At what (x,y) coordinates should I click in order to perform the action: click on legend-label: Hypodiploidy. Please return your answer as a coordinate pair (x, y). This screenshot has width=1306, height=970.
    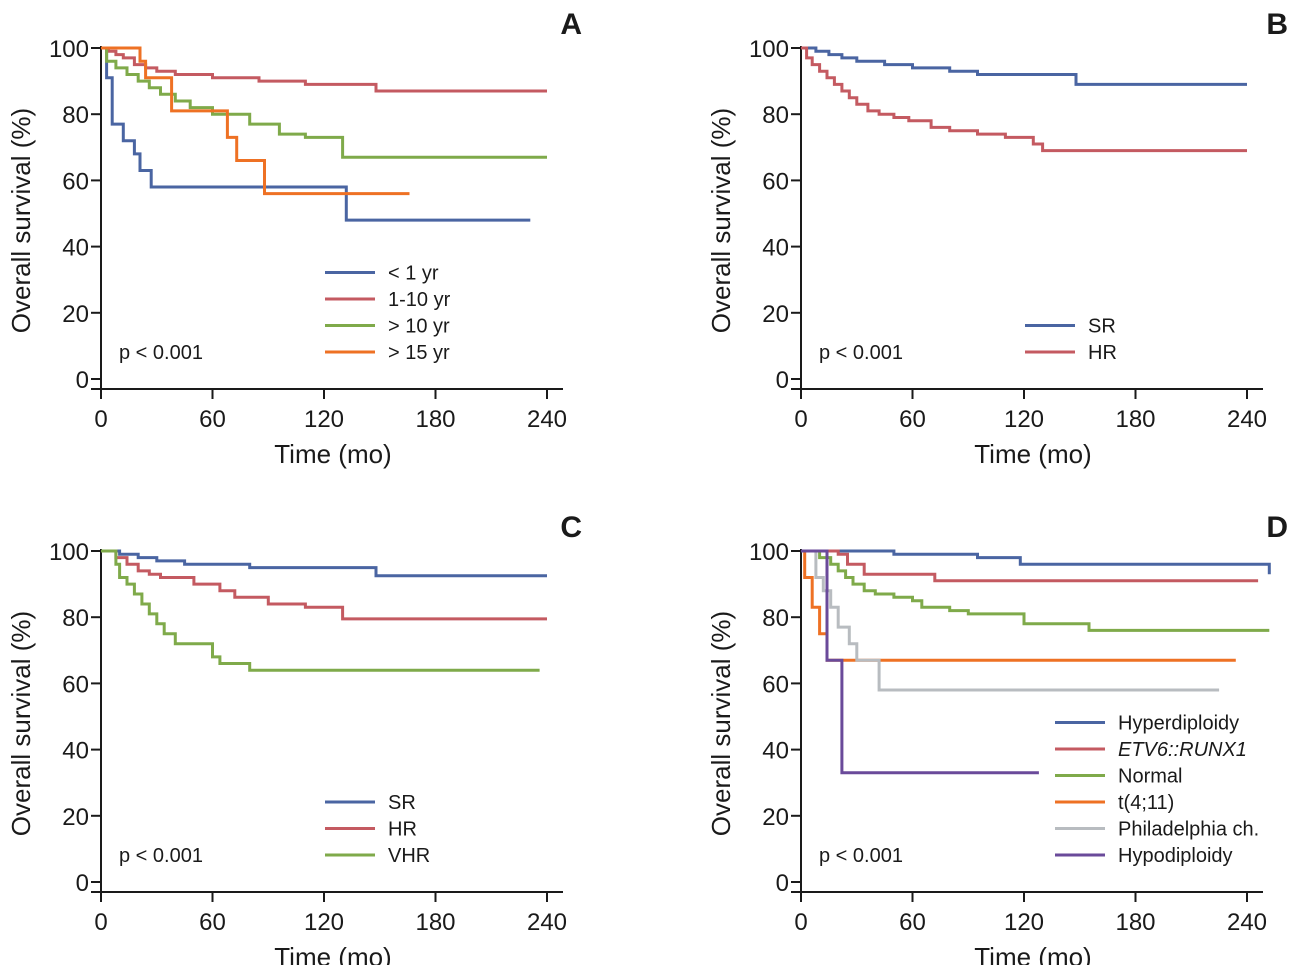
    Looking at the image, I should click on (1175, 856).